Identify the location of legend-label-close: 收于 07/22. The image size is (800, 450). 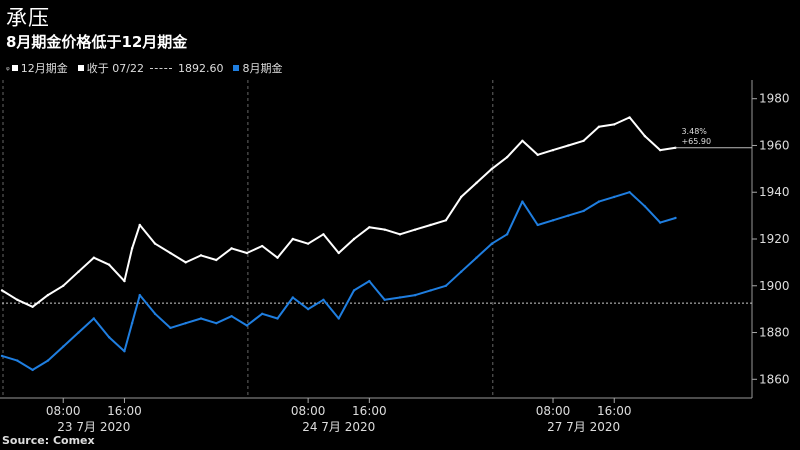
(115, 68).